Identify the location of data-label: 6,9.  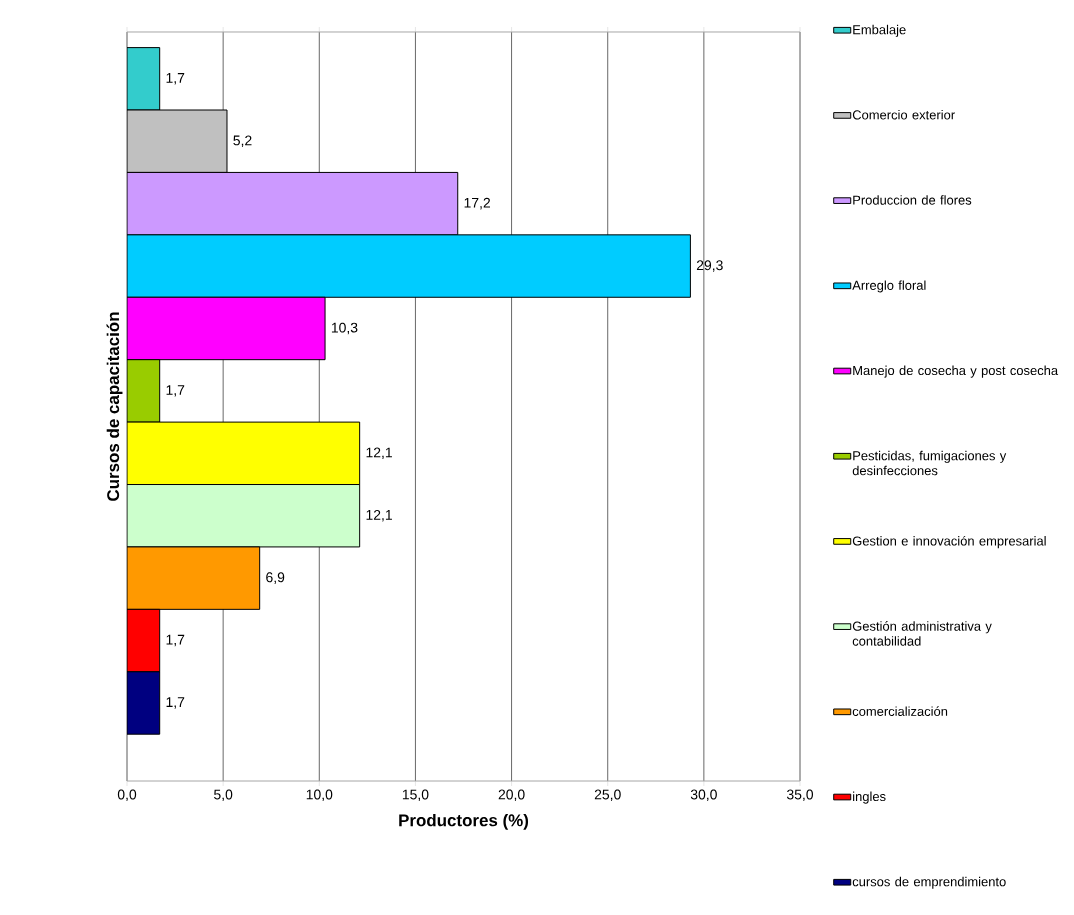
(275, 578).